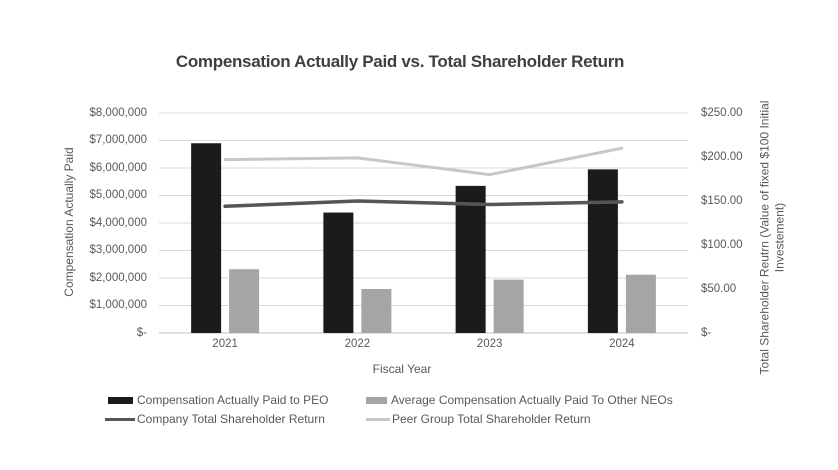 Image resolution: width=838 pixels, height=470 pixels. Describe the element at coordinates (118, 277) in the screenshot. I see `left-axis-tick-label: $2,000,000` at that location.